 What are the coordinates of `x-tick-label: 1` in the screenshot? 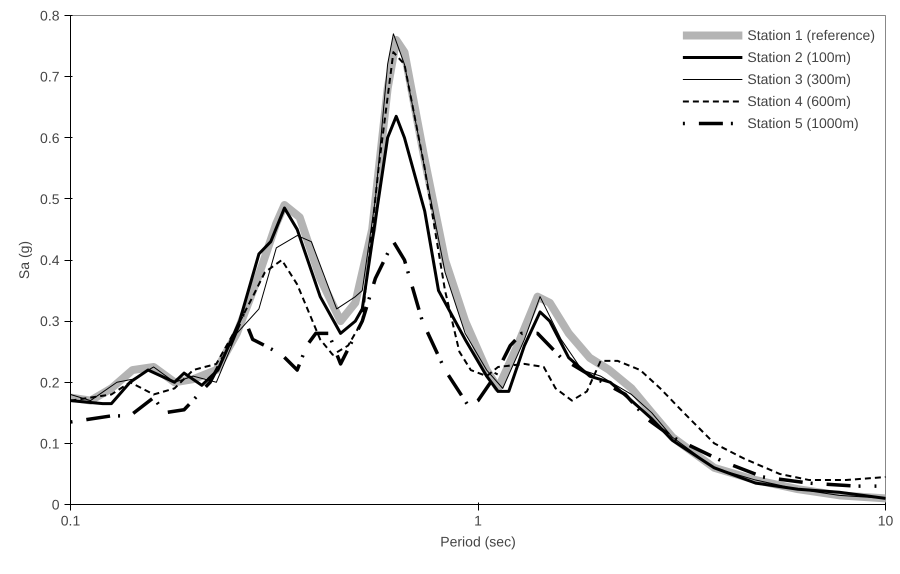 It's located at (478, 520).